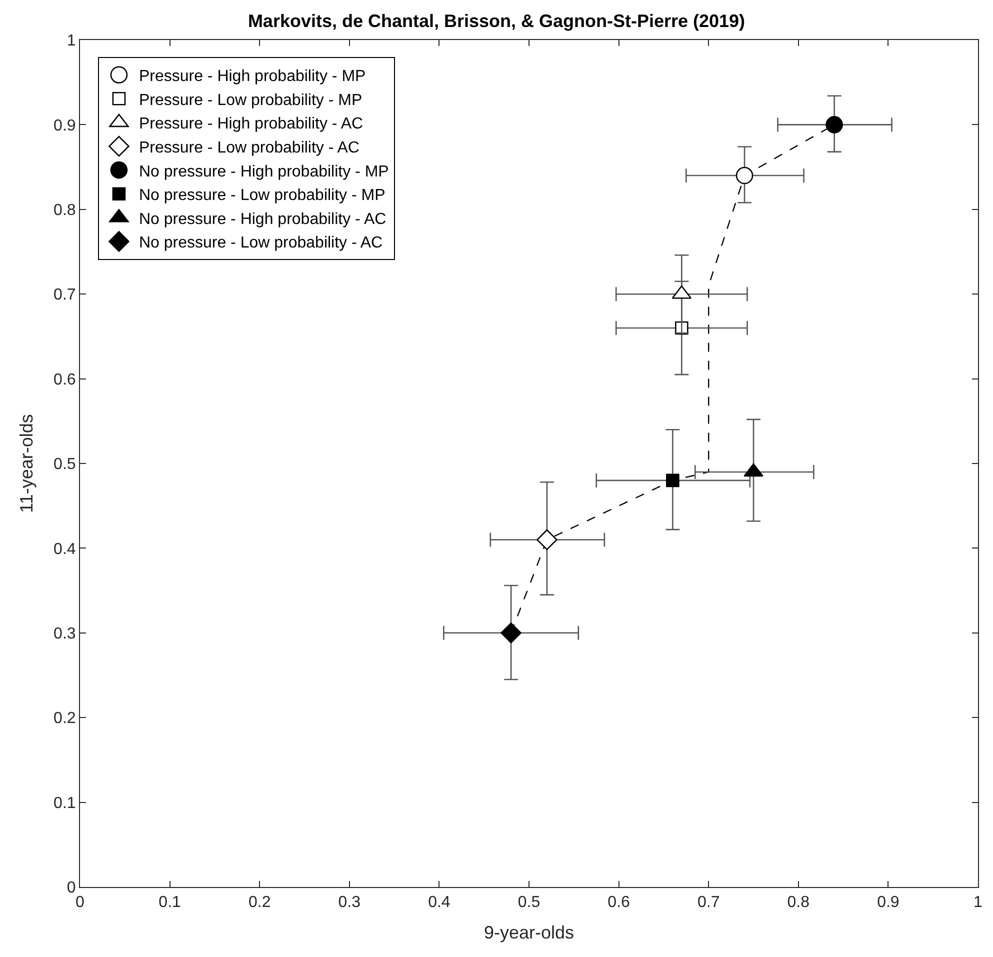 This screenshot has width=993, height=957. What do you see at coordinates (65, 379) in the screenshot?
I see `y-tick-label: 0.6` at bounding box center [65, 379].